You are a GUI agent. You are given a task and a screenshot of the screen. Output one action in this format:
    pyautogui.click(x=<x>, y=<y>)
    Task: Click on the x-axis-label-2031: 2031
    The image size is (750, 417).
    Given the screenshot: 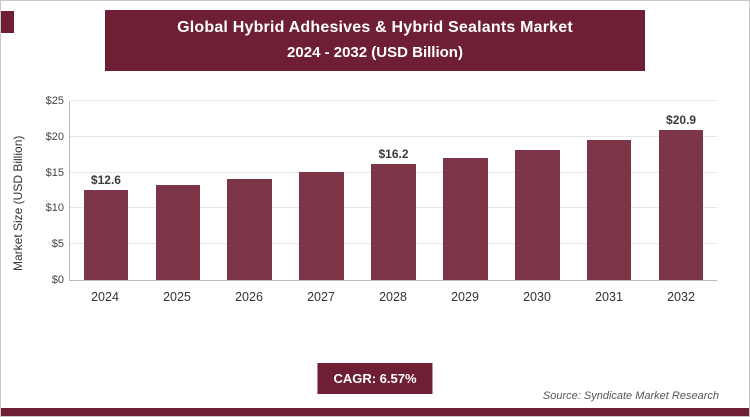 What is the action you would take?
    pyautogui.click(x=609, y=297)
    